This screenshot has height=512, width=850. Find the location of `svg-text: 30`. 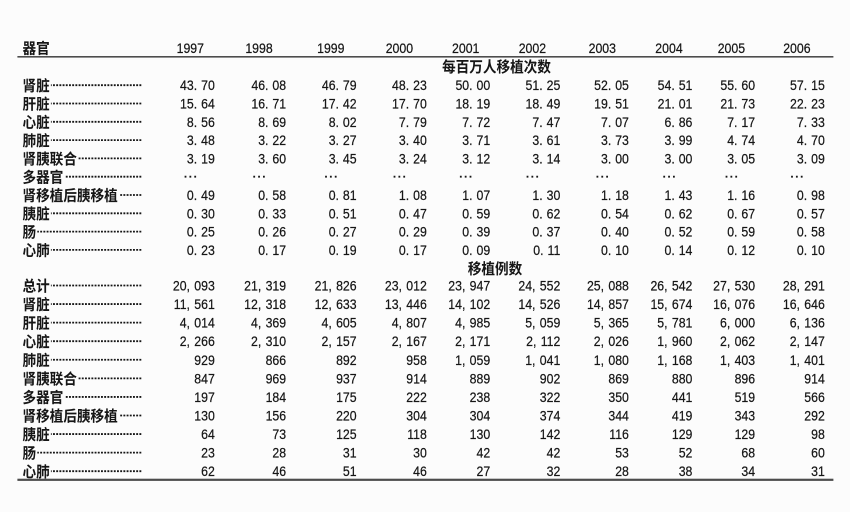

svg-text: 30 is located at coordinates (420, 453).